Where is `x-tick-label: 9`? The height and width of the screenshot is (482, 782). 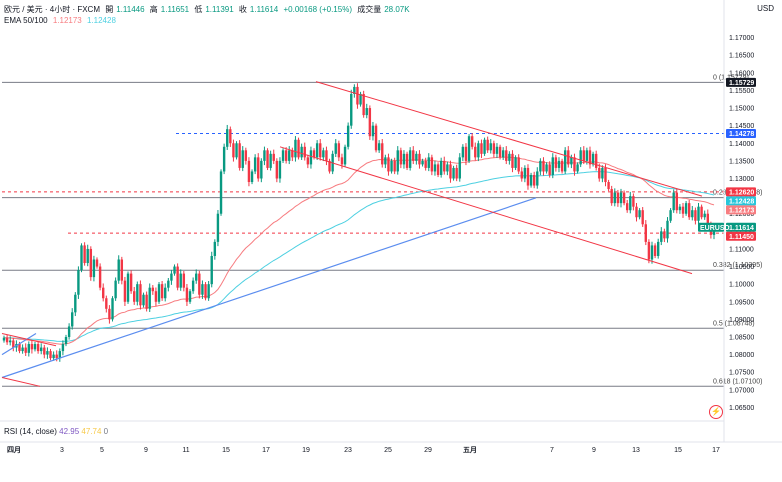 x-tick-label: 9 is located at coordinates (594, 450).